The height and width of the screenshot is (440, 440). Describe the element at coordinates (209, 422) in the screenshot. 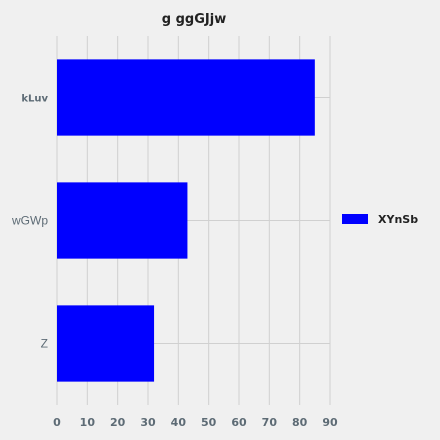

I see `x-tick-label: 50` at that location.